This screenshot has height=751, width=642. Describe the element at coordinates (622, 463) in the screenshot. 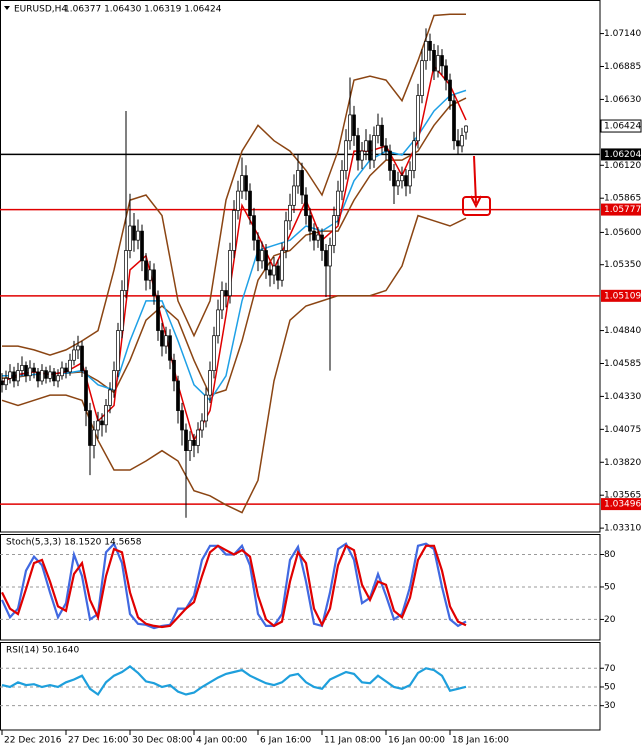

I see `y-tick-label: 1.03820` at that location.